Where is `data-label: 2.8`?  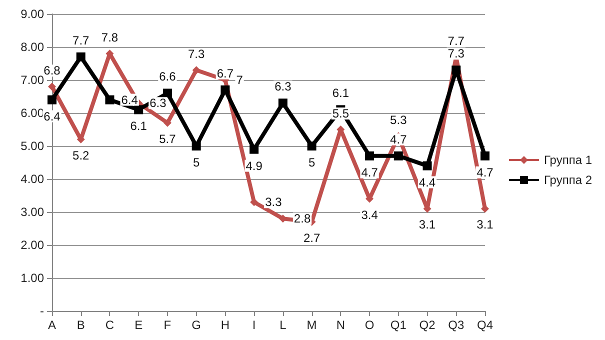
data-label: 2.8 is located at coordinates (302, 219).